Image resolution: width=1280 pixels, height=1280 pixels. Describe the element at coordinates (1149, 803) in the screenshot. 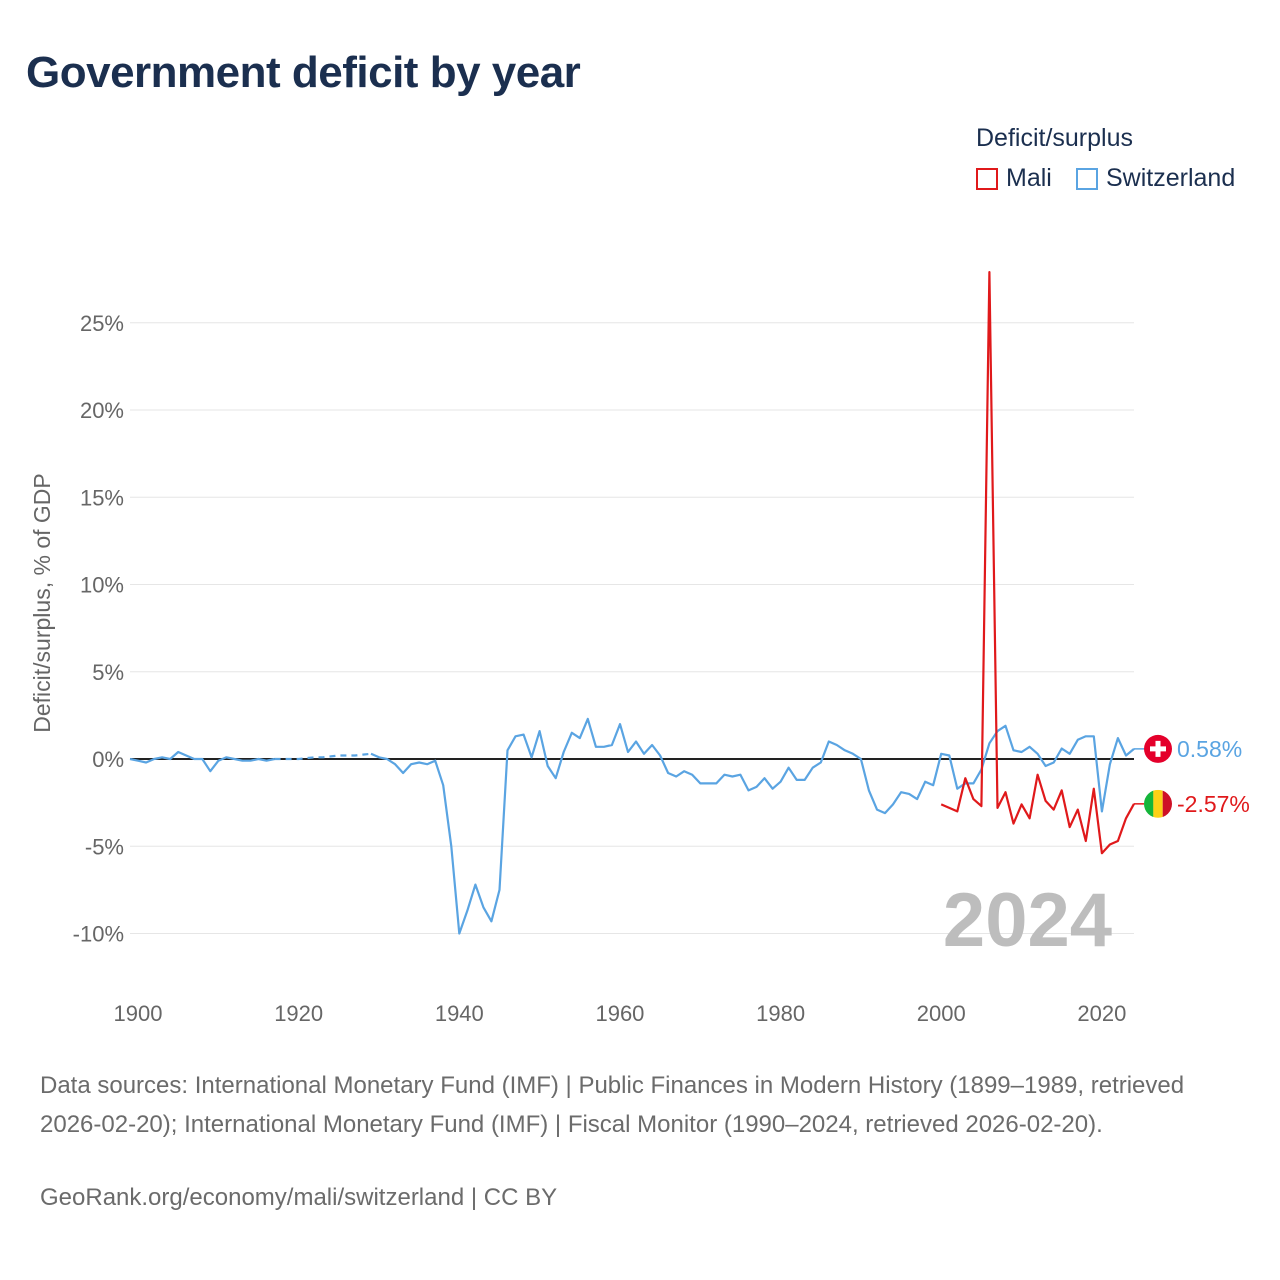

I see `flag-stripe-green` at that location.